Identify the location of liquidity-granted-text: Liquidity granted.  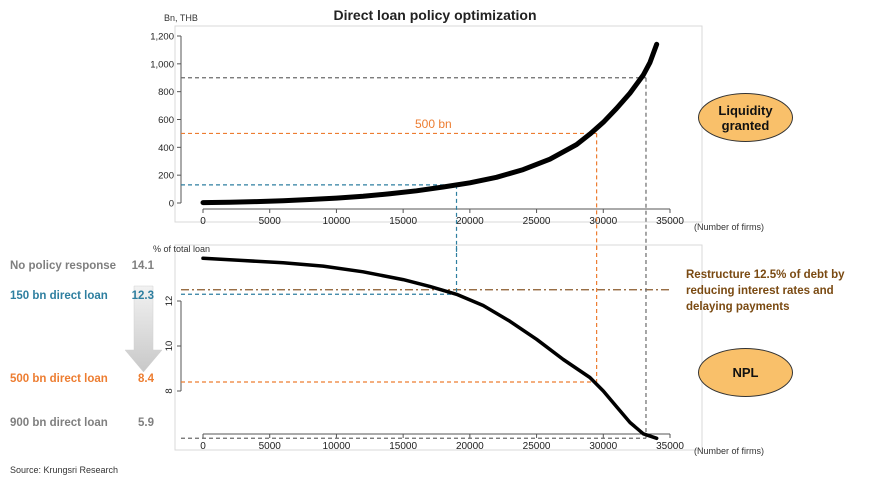
(745, 117).